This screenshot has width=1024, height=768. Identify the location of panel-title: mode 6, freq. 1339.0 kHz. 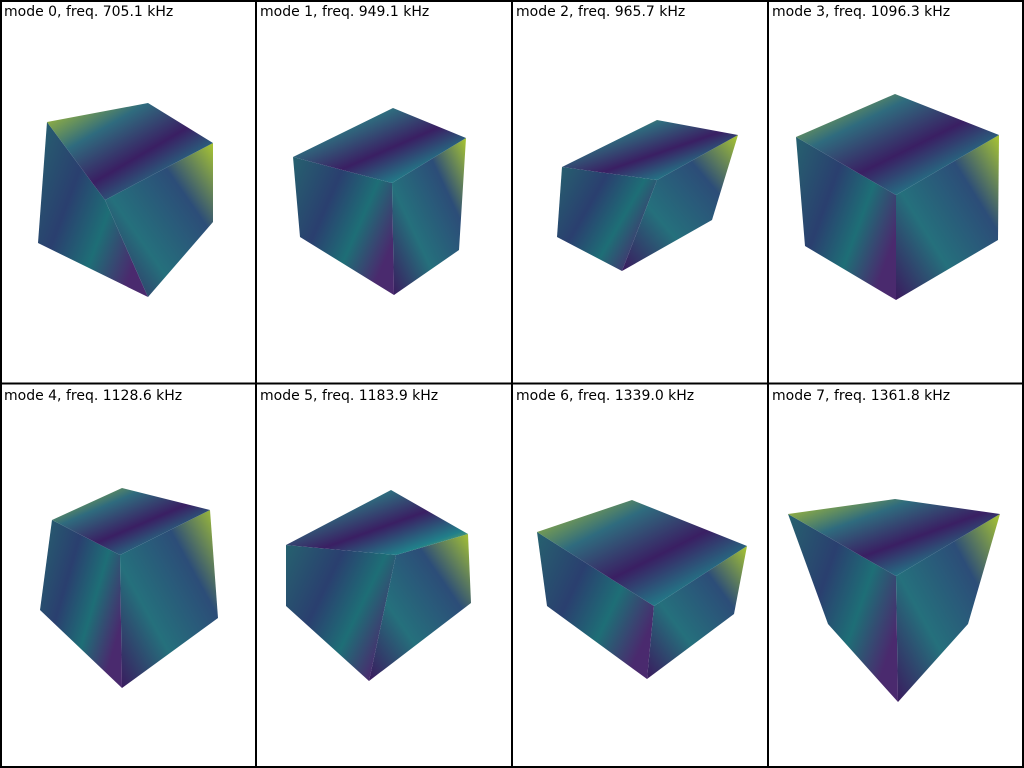
(605, 396).